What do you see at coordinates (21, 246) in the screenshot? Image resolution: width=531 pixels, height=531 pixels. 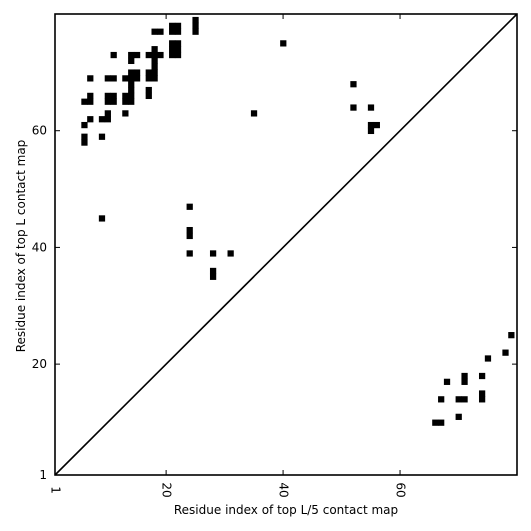 I see `y-axis-label: Residue index of top L contact map` at bounding box center [21, 246].